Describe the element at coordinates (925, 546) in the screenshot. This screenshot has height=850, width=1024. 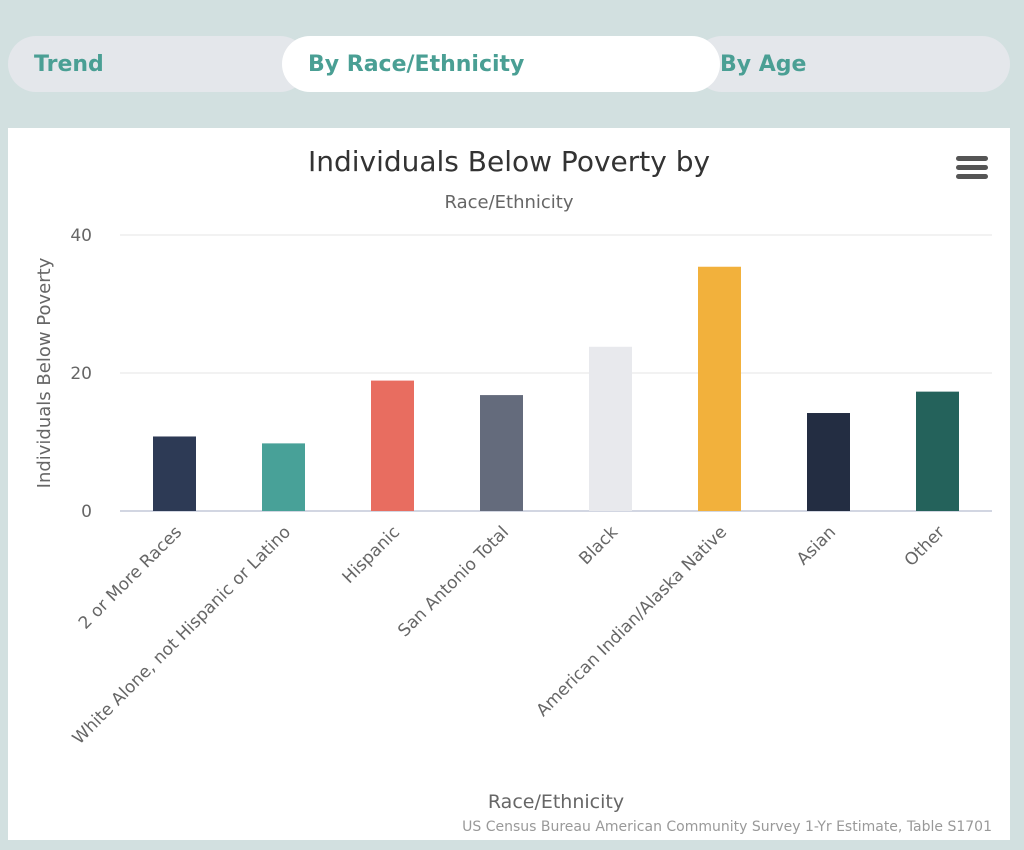
I see `x-tick-label: Other` at that location.